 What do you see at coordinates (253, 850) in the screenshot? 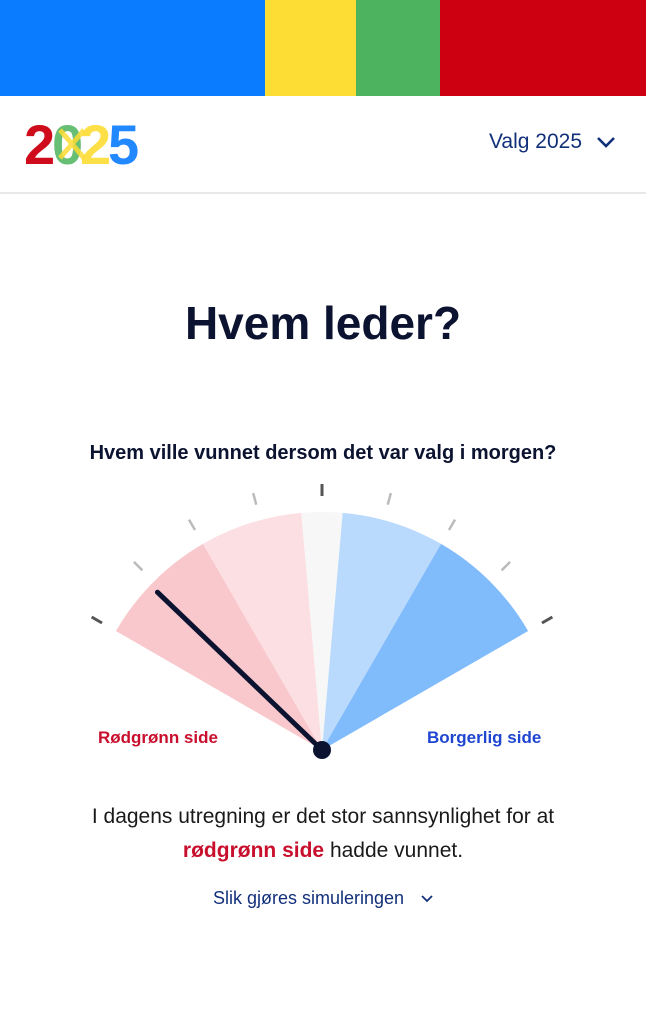
I see `result-highlight: rødgrønn side` at bounding box center [253, 850].